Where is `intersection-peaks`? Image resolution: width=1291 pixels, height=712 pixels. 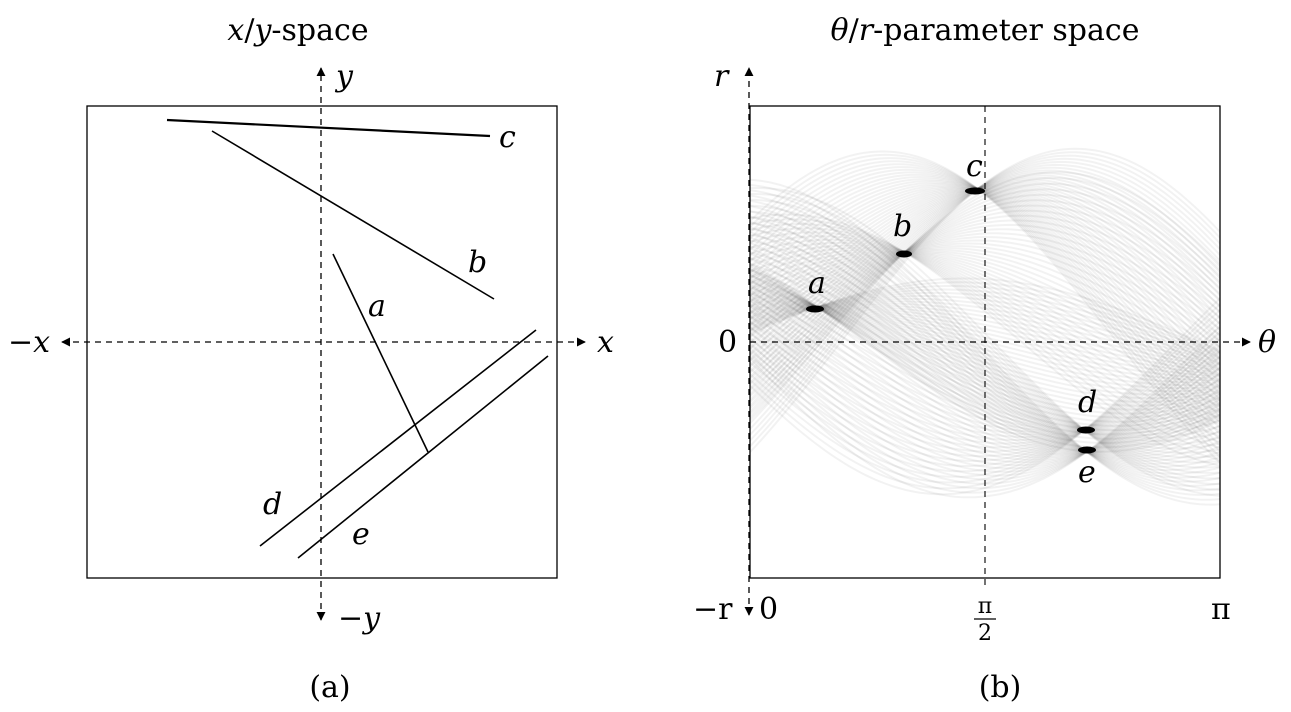 intersection-peaks is located at coordinates (951, 320).